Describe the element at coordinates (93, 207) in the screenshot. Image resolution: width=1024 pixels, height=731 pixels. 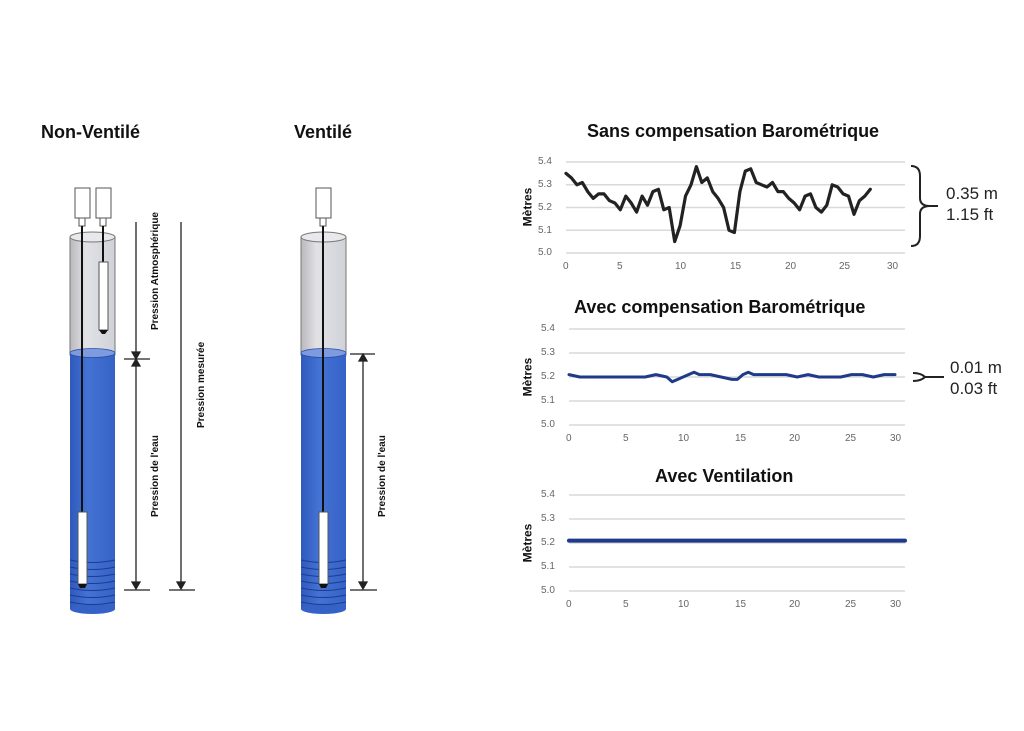
I see `surface-logger-boxes` at that location.